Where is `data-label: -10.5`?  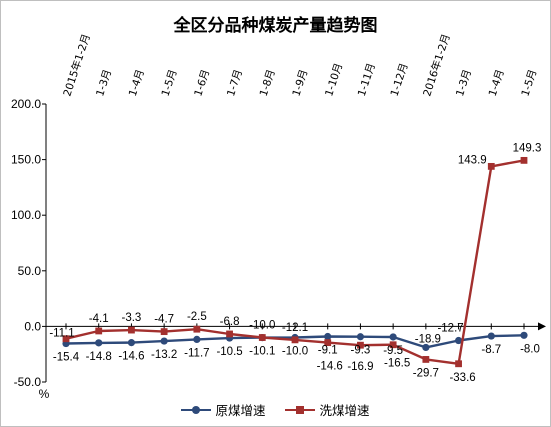 data-label: -10.5 is located at coordinates (229, 352).